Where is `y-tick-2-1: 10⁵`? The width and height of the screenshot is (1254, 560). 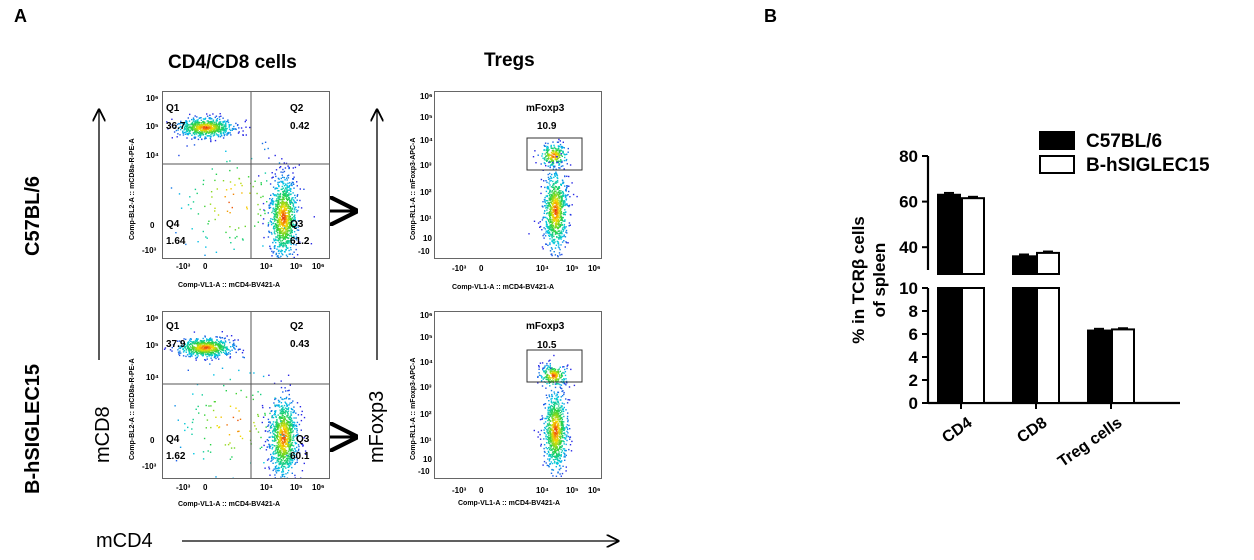
y-tick-2-1: 10⁵ is located at coordinates (426, 117).